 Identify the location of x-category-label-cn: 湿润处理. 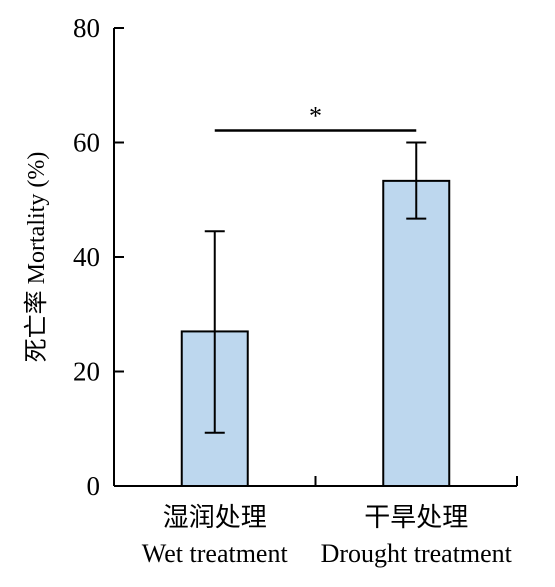
(215, 517).